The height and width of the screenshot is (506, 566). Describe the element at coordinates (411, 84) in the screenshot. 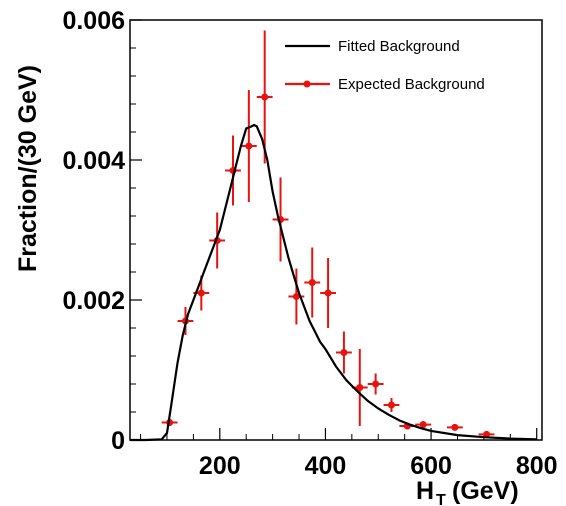

I see `legend-expected-label: Expected Background` at that location.